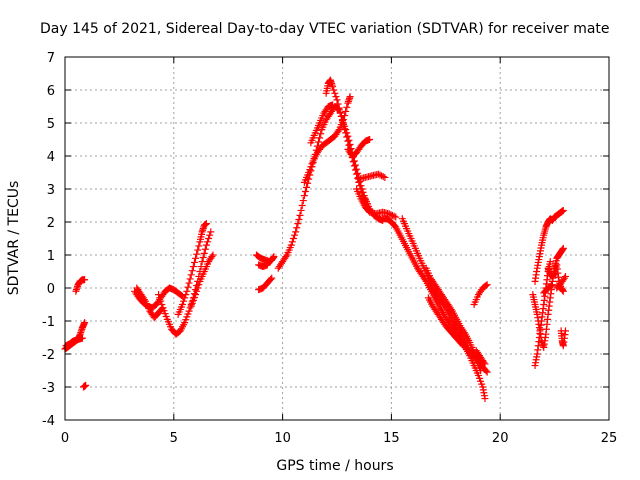 This screenshot has width=640, height=480. What do you see at coordinates (65, 438) in the screenshot?
I see `x-tick-label: 0` at bounding box center [65, 438].